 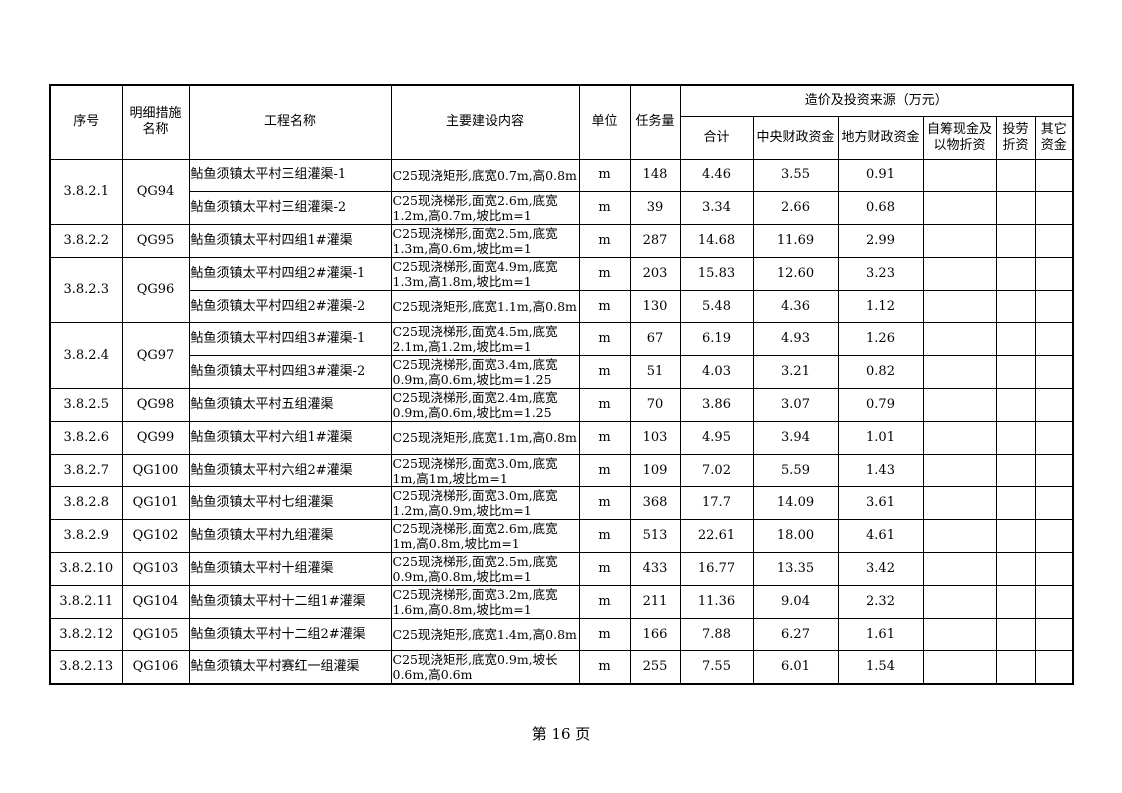 I want to click on content-cell: C25现浇梯形,面宽2.5m,底宽1.3m,高0.6m,坡比m=1, so click(x=485, y=241).